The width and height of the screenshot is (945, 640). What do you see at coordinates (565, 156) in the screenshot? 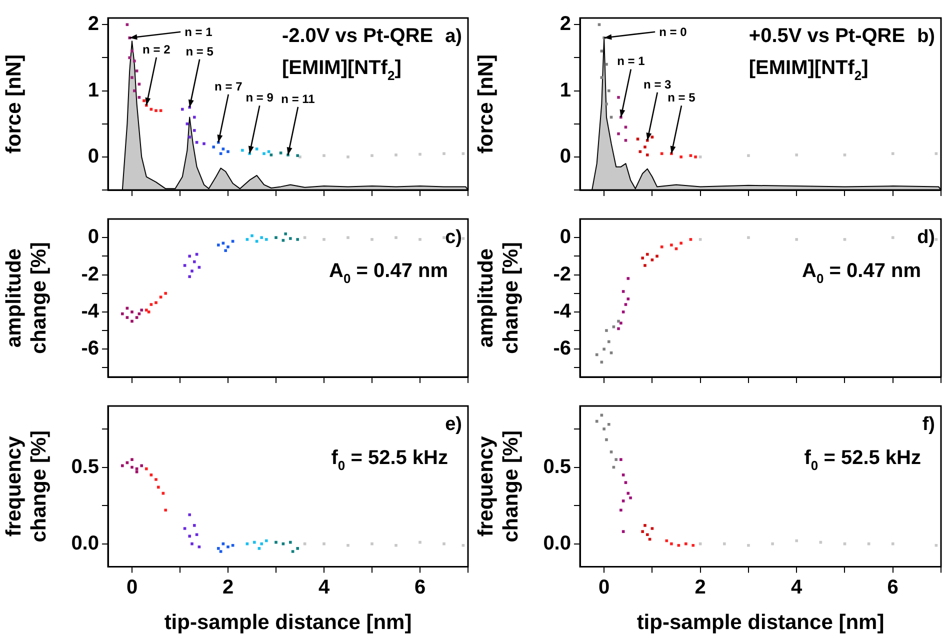
I see `y-tick-label: 0` at bounding box center [565, 156].